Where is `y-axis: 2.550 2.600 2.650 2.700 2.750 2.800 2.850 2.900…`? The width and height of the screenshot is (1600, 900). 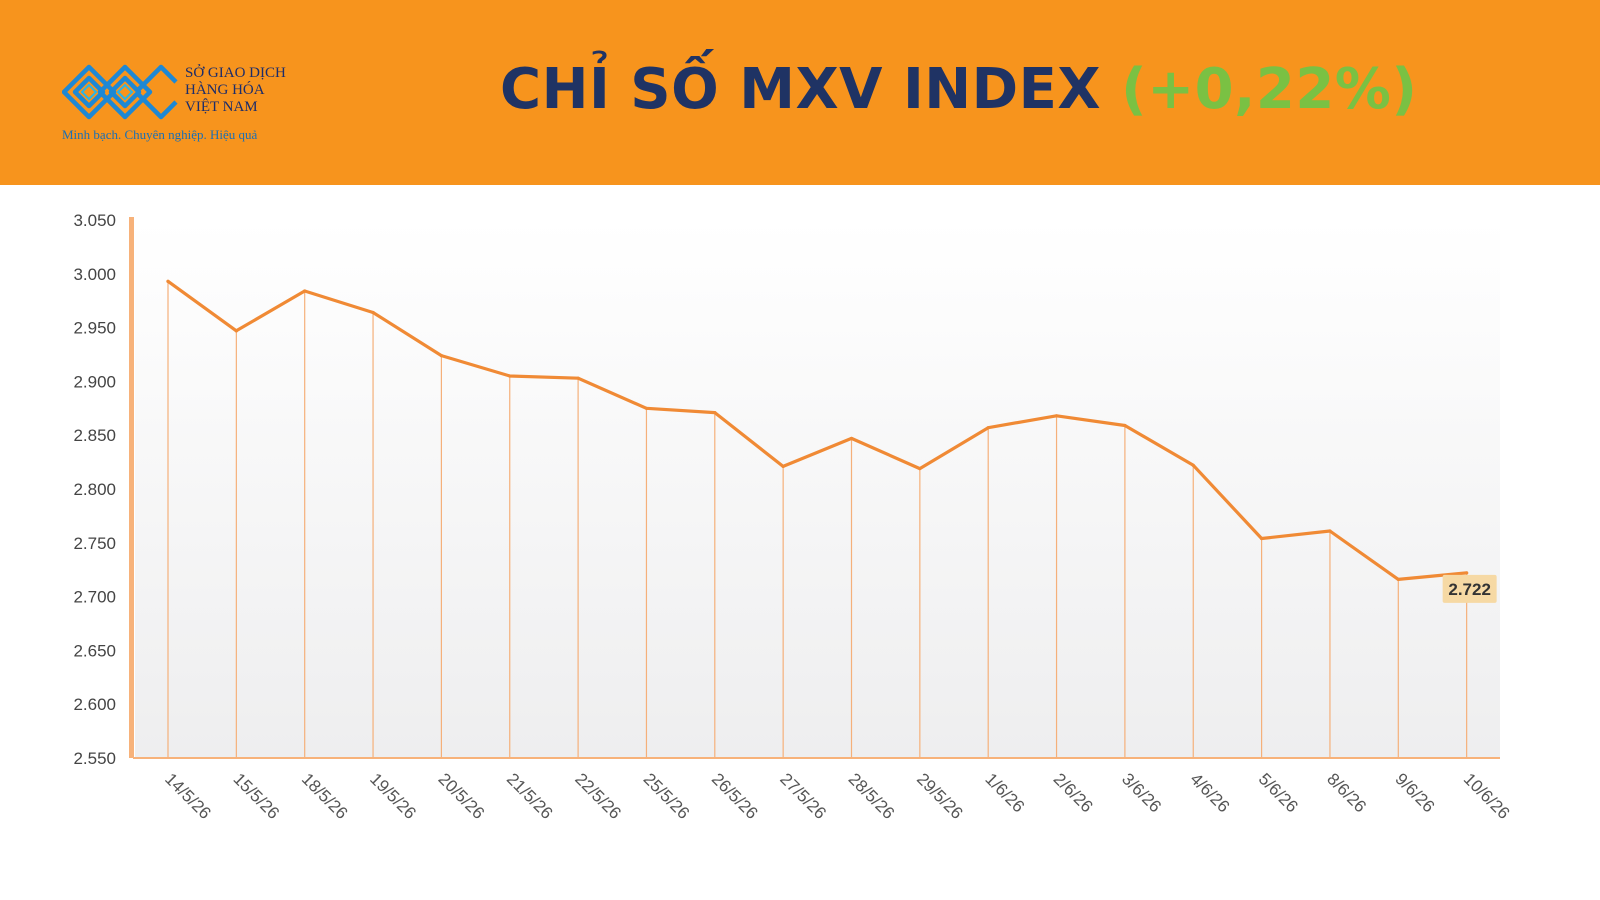 y-axis: 2.550 2.600 2.650 2.700 2.750 2.800 2.850 2.900… is located at coordinates (103, 489).